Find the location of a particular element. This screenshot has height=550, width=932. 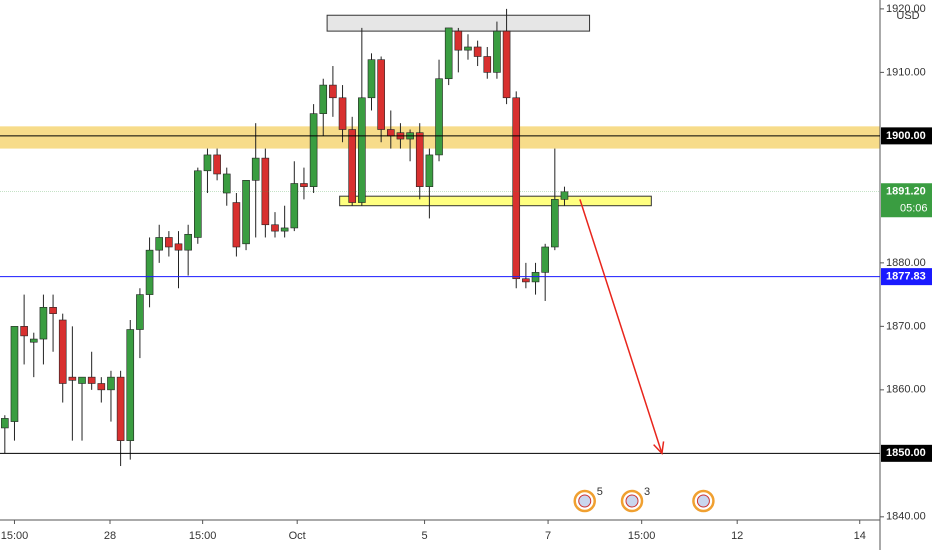

x-tick-label: 12 is located at coordinates (737, 536).